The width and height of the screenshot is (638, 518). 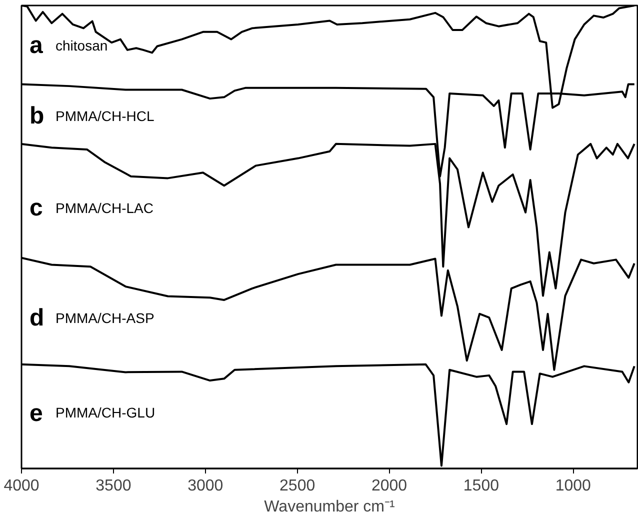 What do you see at coordinates (481, 486) in the screenshot?
I see `x-tick-label: 1500` at bounding box center [481, 486].